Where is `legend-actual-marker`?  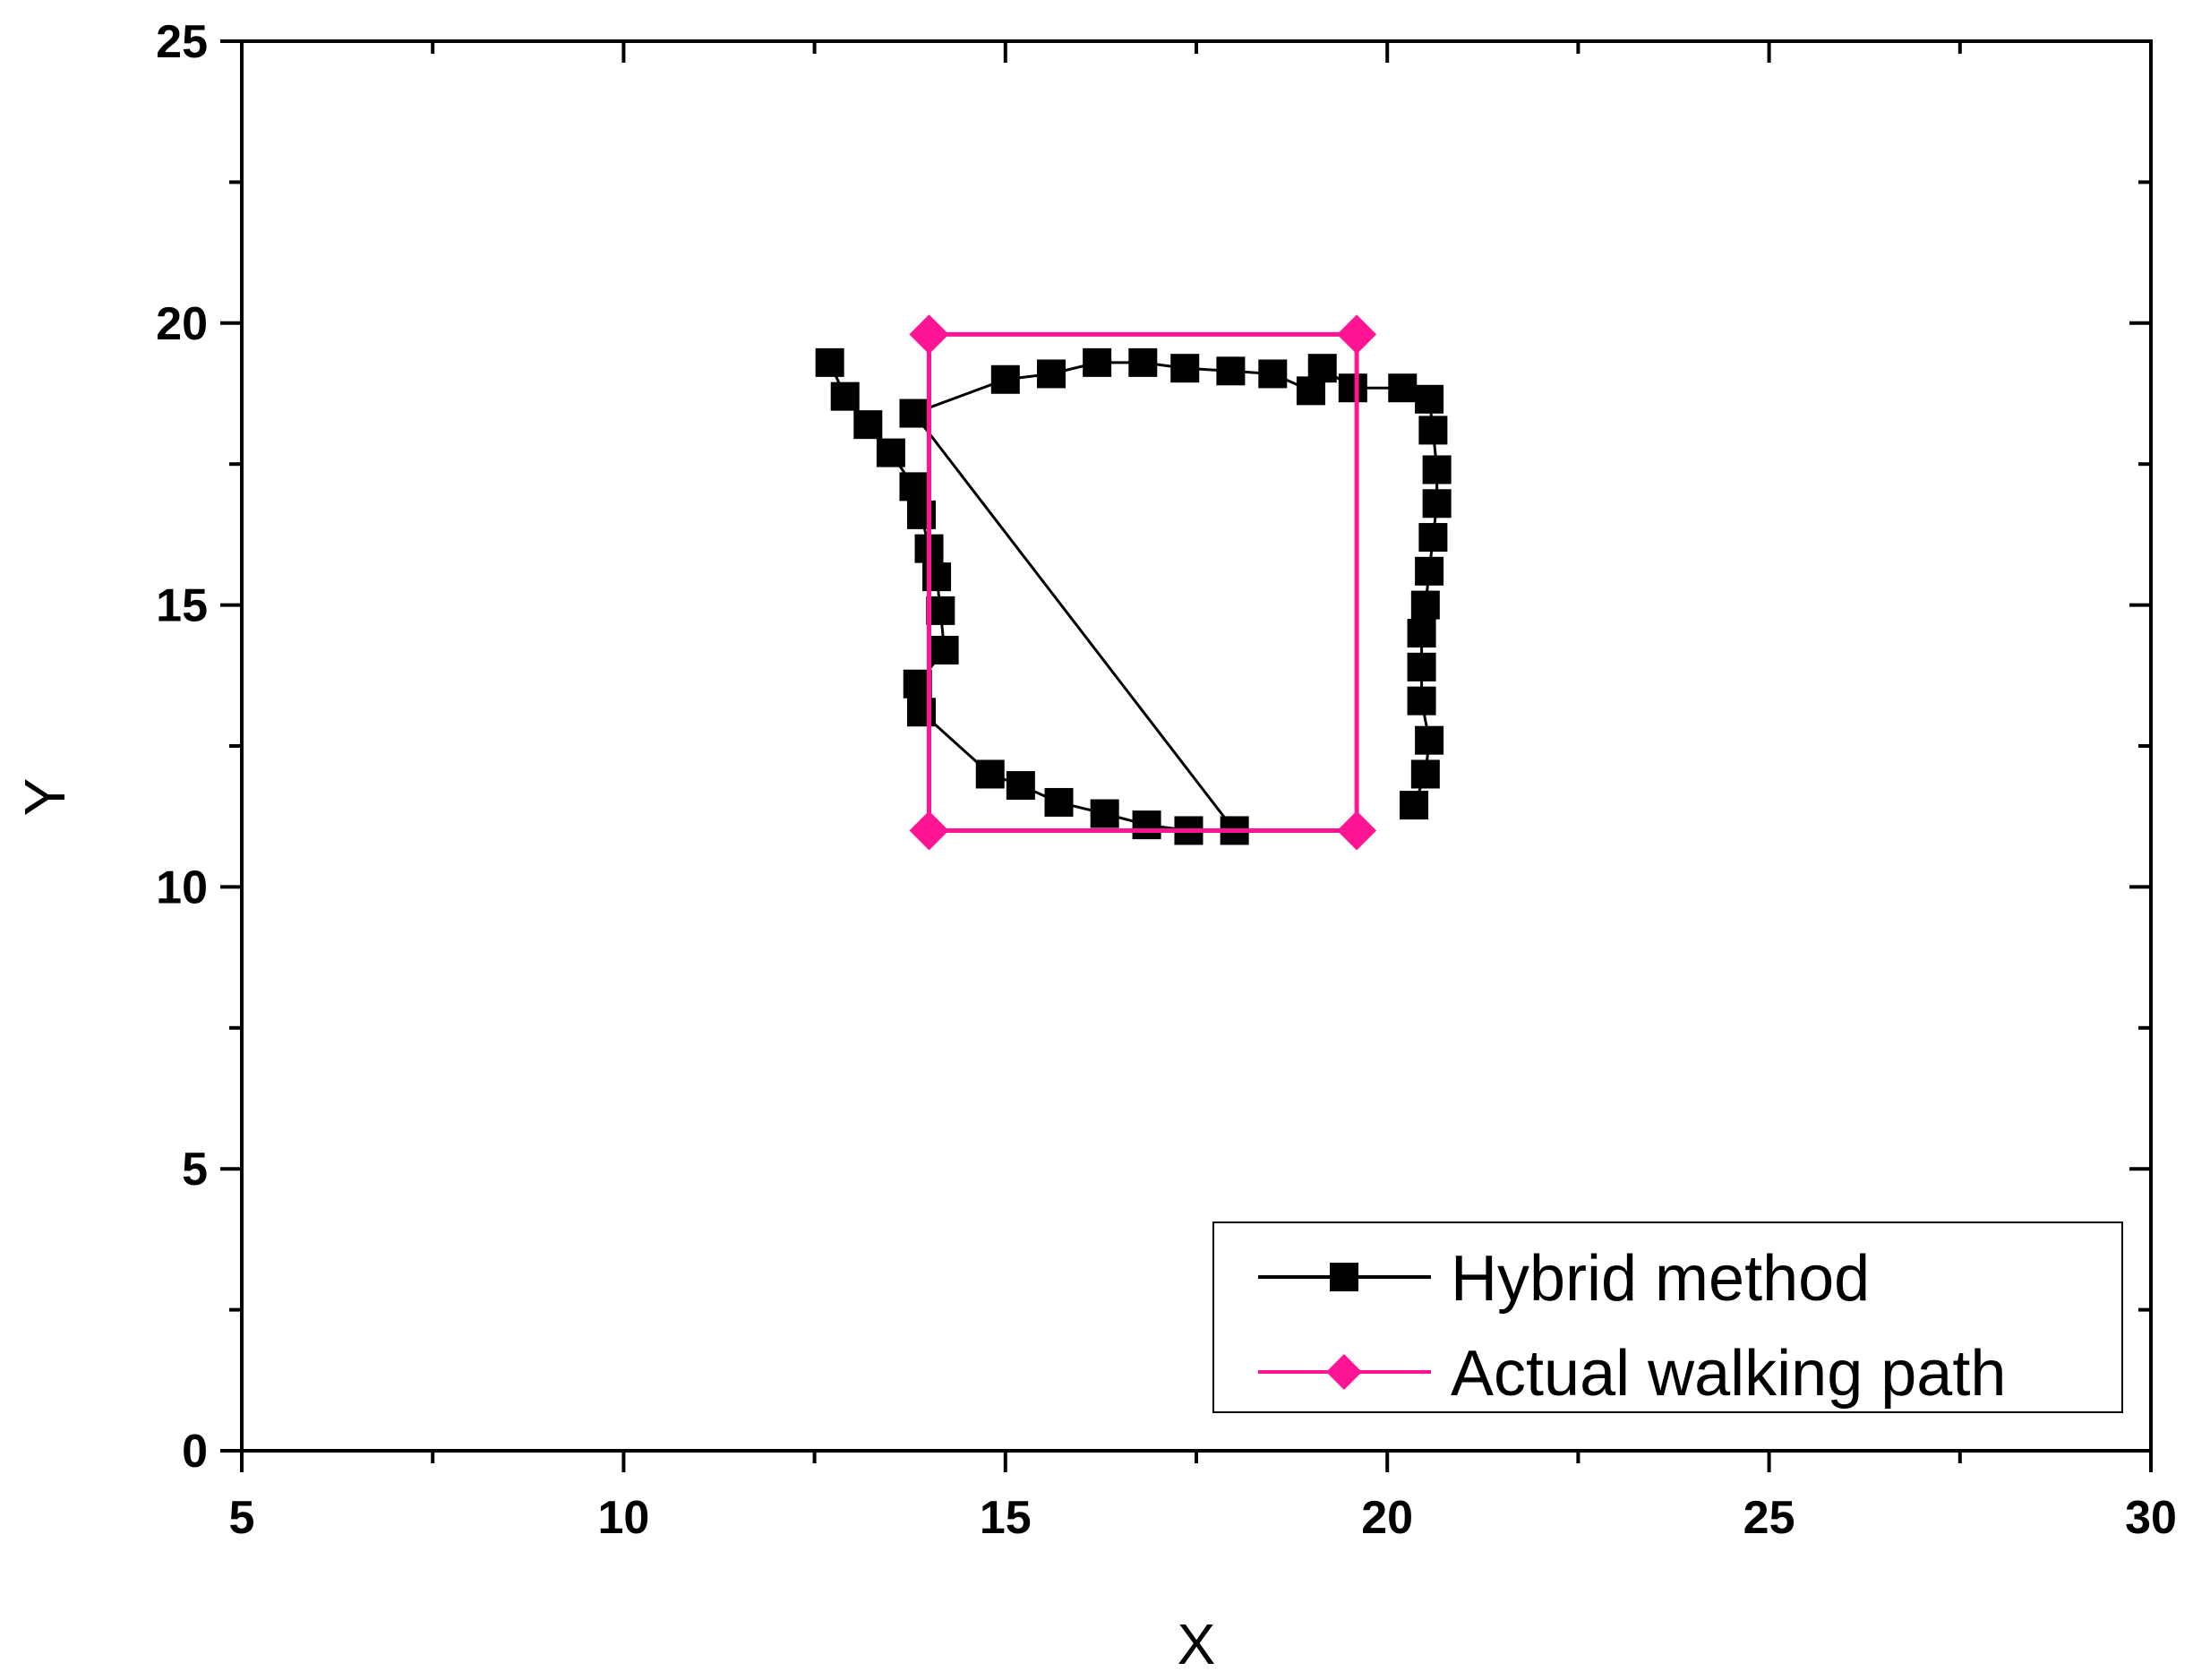
legend-actual-marker is located at coordinates (1344, 1372).